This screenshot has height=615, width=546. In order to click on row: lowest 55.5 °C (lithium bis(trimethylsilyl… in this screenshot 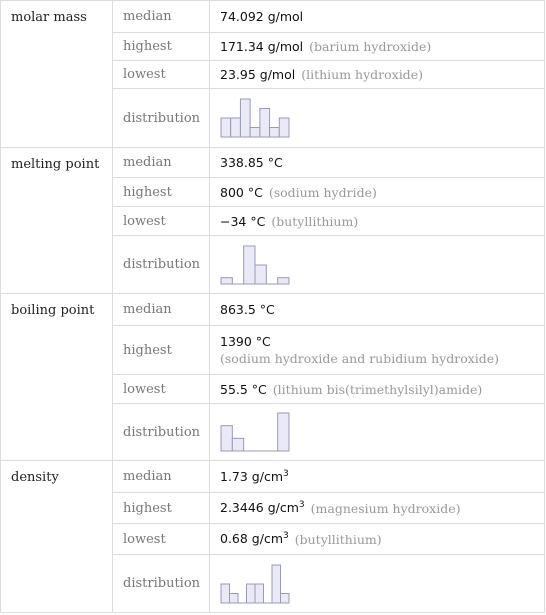, I will do `click(273, 389)`.